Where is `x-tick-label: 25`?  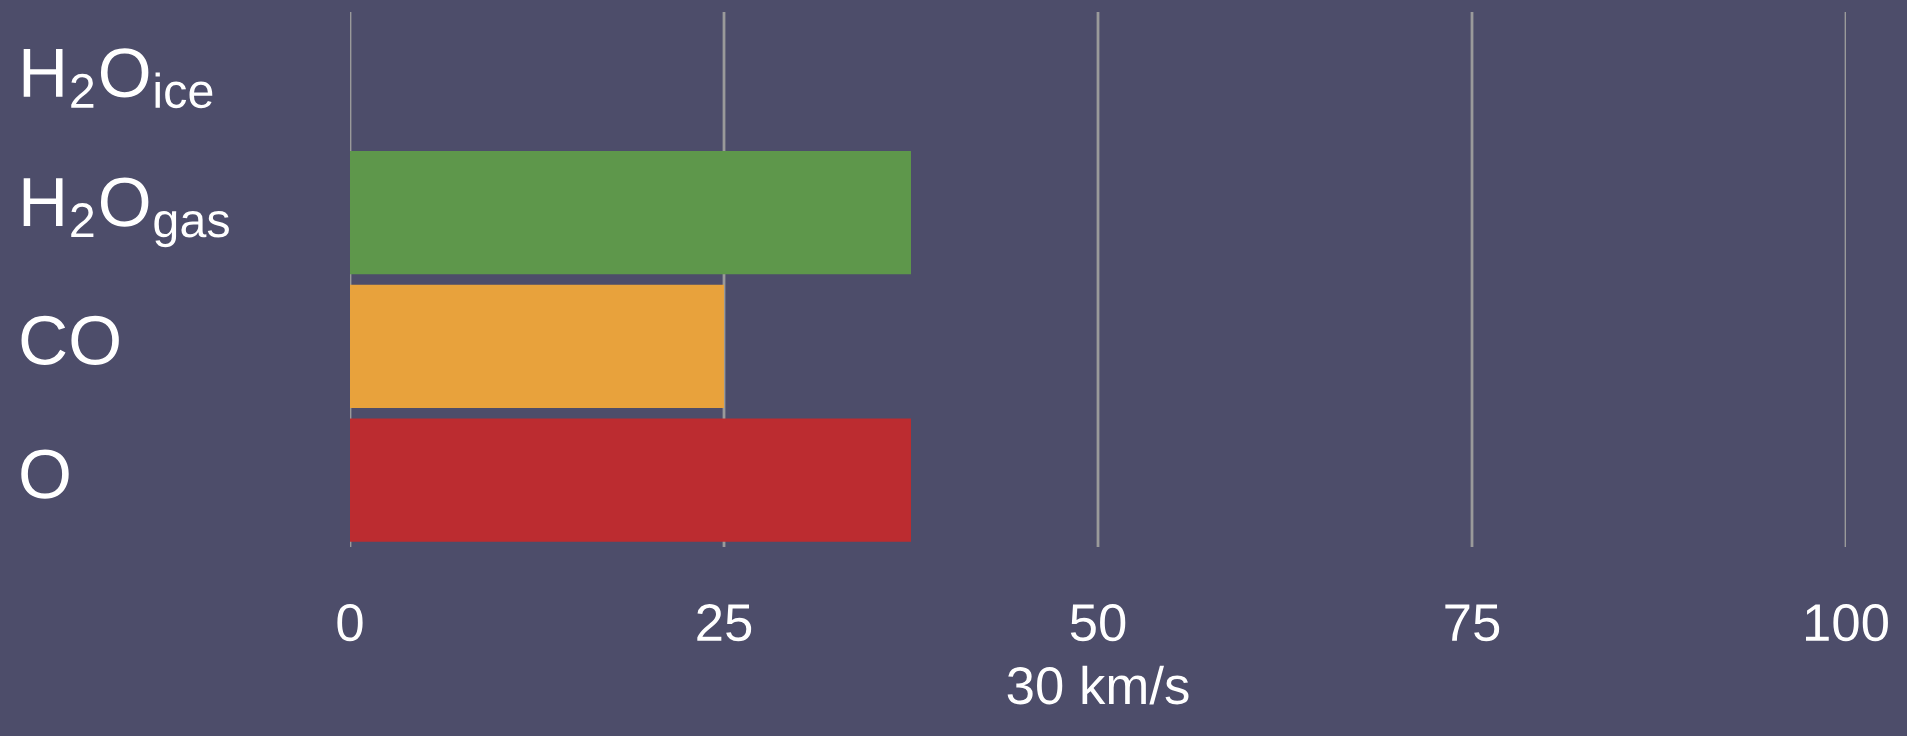 x-tick-label: 25 is located at coordinates (724, 622).